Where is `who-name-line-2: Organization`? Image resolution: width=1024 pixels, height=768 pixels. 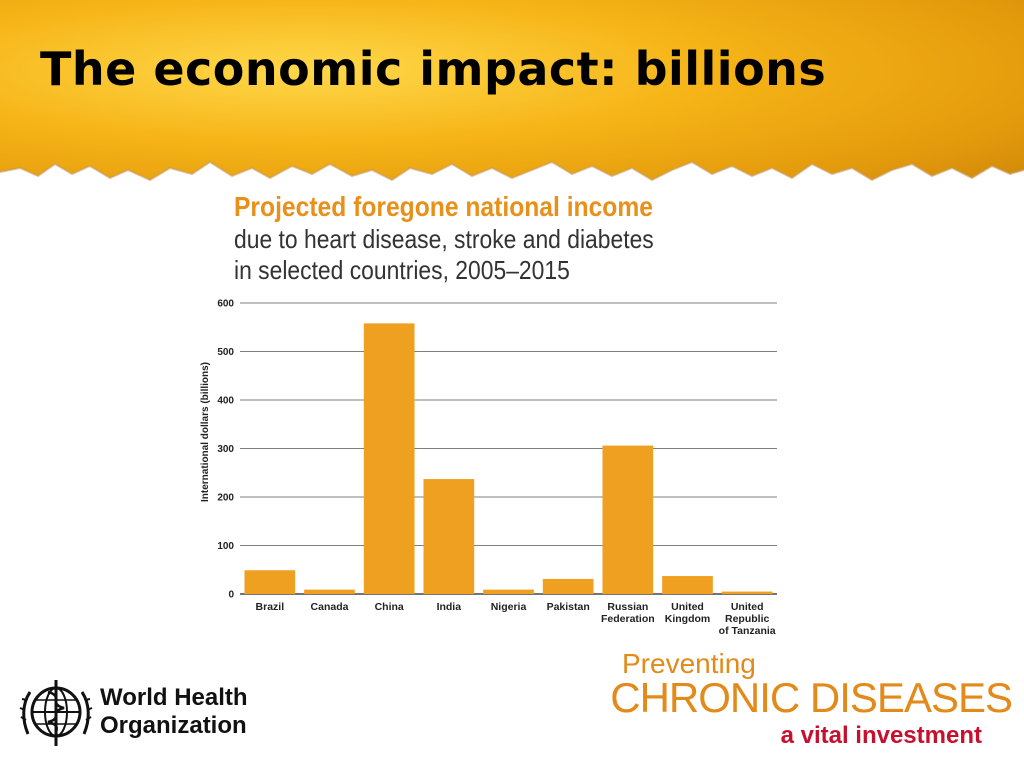 who-name-line-2: Organization is located at coordinates (173, 725).